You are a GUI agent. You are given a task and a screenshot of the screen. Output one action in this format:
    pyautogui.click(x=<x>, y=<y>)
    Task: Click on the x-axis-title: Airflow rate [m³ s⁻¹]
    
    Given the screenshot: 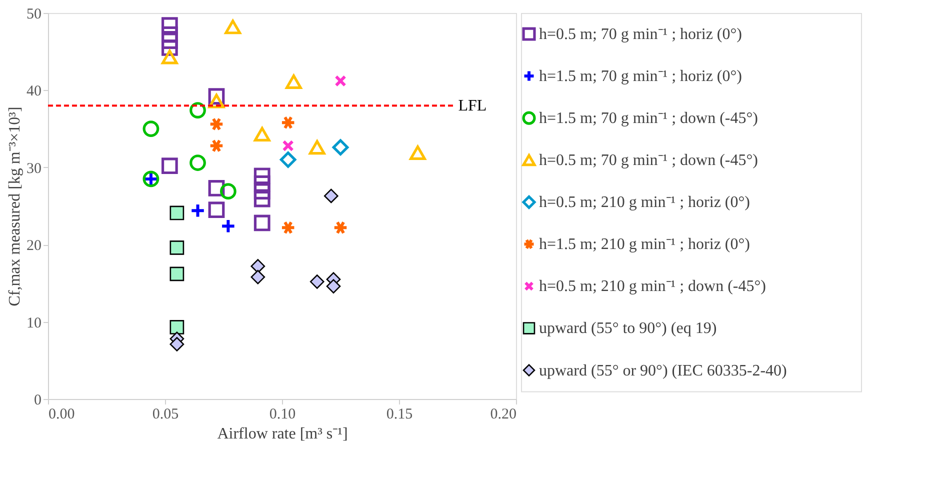 What is the action you would take?
    pyautogui.click(x=282, y=434)
    